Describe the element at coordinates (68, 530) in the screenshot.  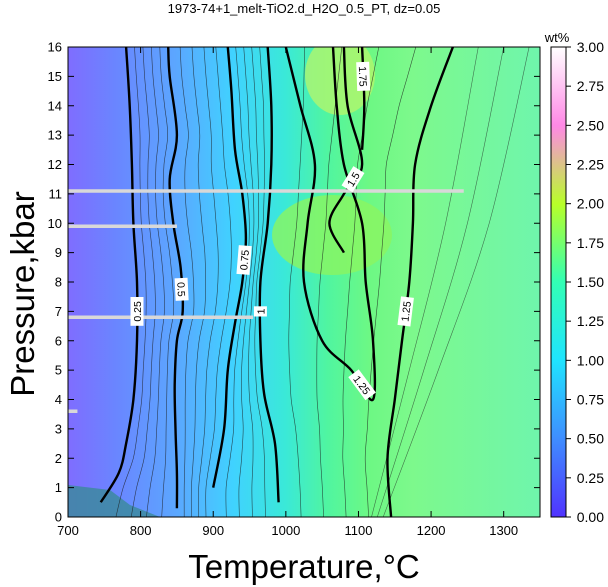
I see `x-tick-label: 700` at that location.